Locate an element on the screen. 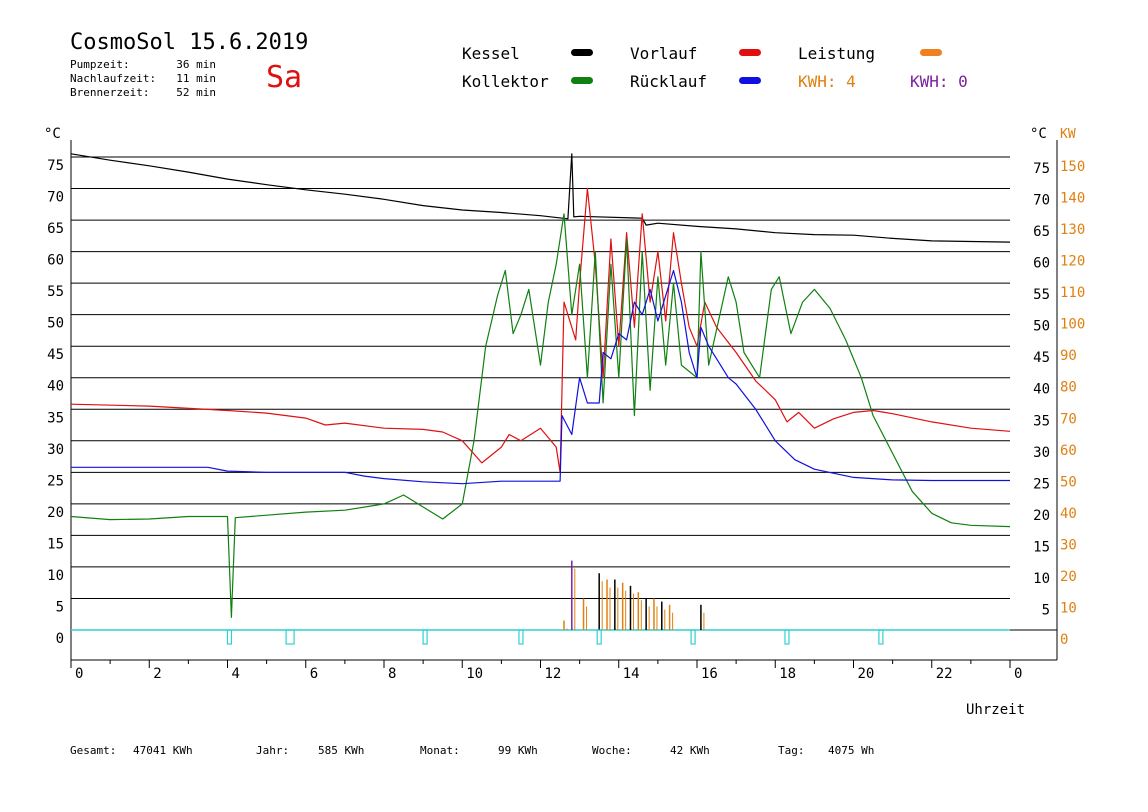 Image resolution: width=1148 pixels, height=812 pixels. total-tag-value: 4075 Wh is located at coordinates (851, 750).